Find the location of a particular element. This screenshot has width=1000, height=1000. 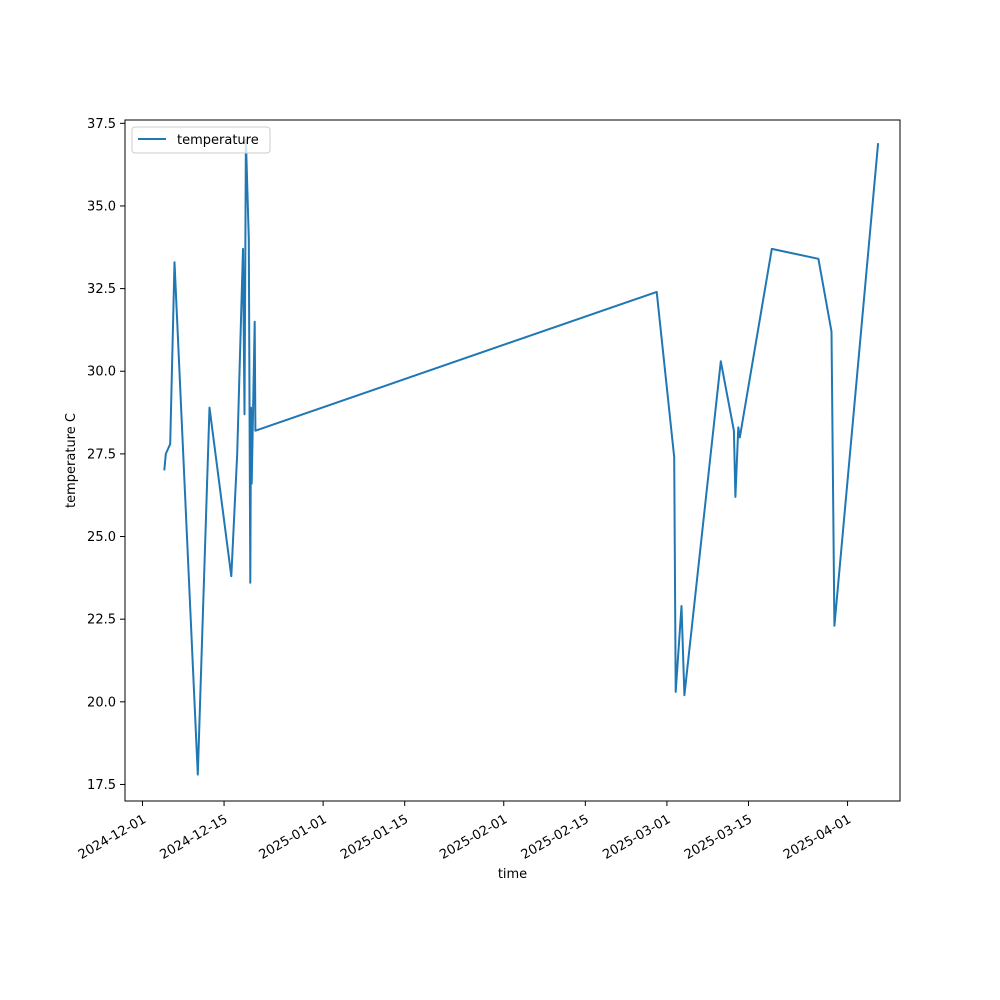

legend: temperature is located at coordinates (201, 140).